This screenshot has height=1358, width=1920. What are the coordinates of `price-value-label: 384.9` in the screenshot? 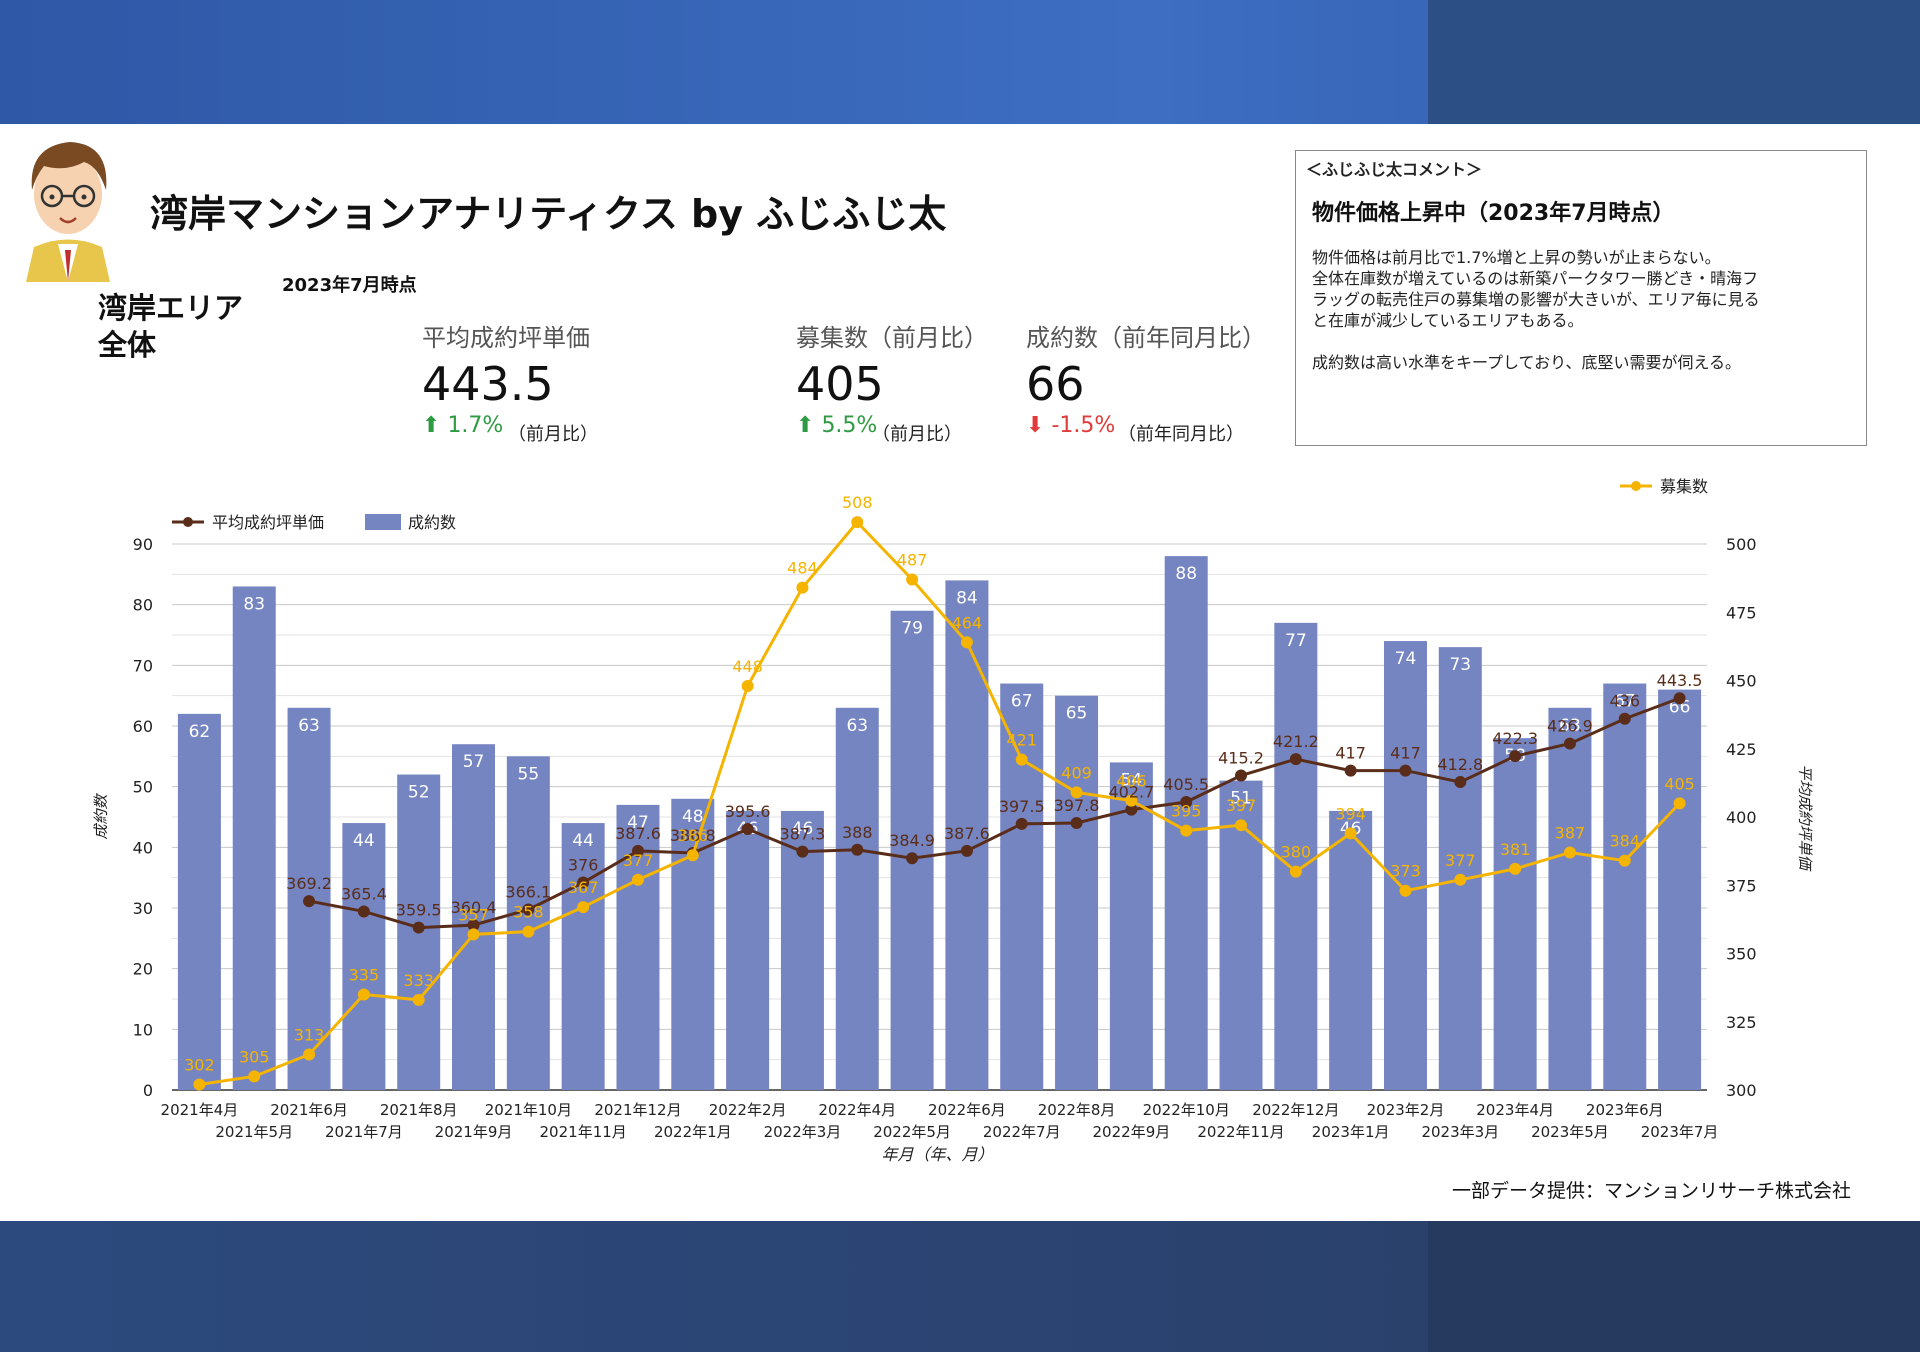 It's located at (912, 840).